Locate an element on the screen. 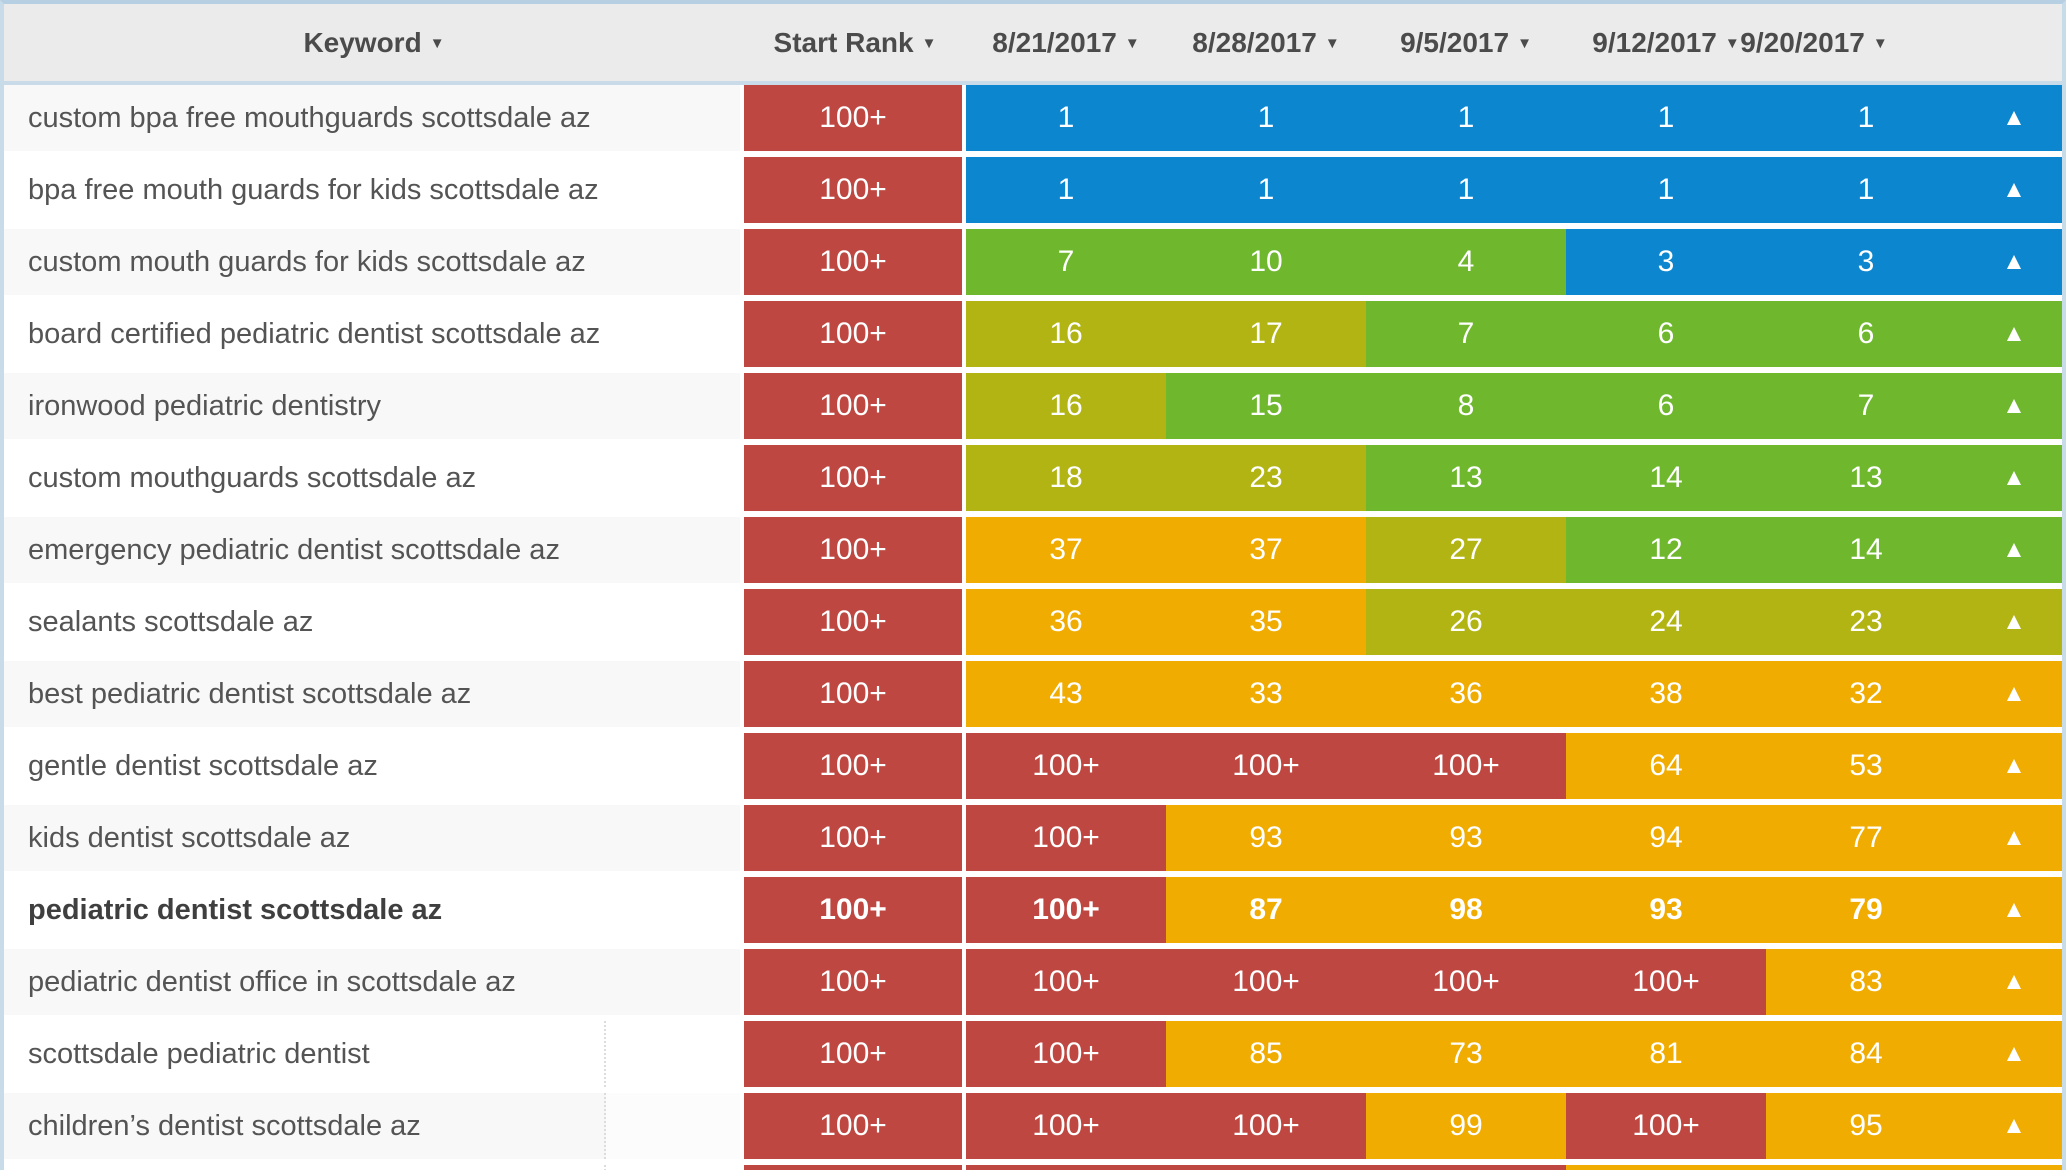 The width and height of the screenshot is (2066, 1170). column-header-date-2: 8/28/2017 ▼ is located at coordinates (1266, 43).